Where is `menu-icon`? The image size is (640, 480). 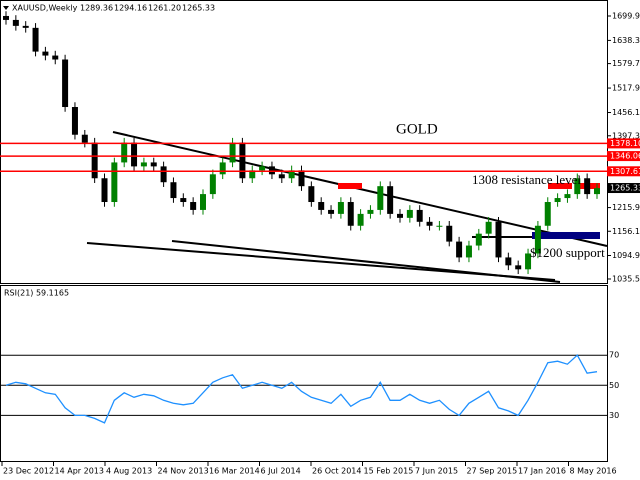
menu-icon is located at coordinates (6, 8).